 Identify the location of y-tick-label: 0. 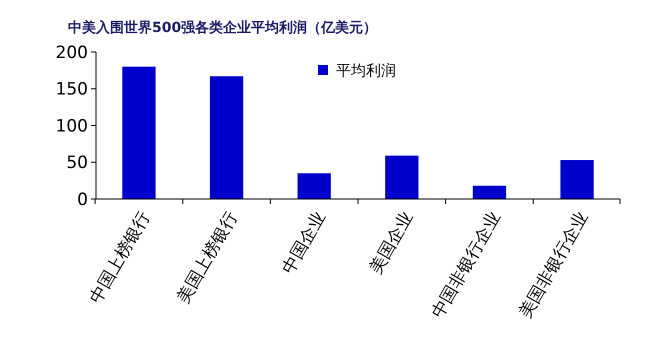
(82, 200).